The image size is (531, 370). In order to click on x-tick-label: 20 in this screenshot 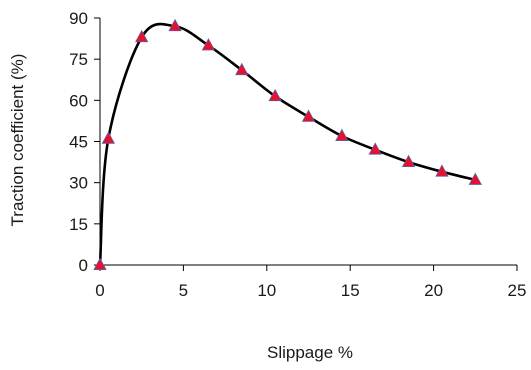, I will do `click(433, 290)`.